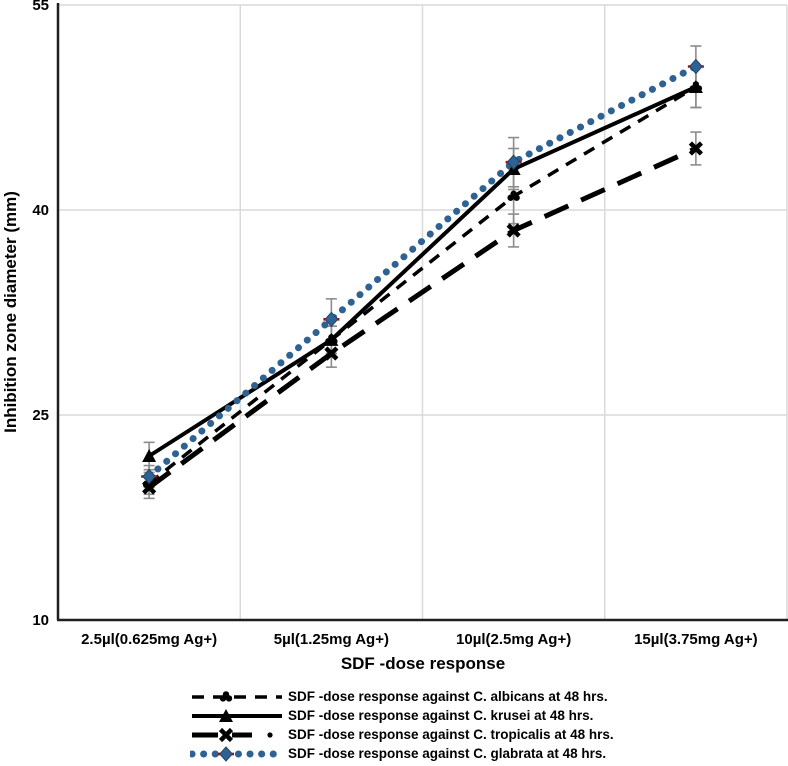 The image size is (788, 766). I want to click on x-category-label: 10µl(2.5mg Ag+), so click(513, 639).